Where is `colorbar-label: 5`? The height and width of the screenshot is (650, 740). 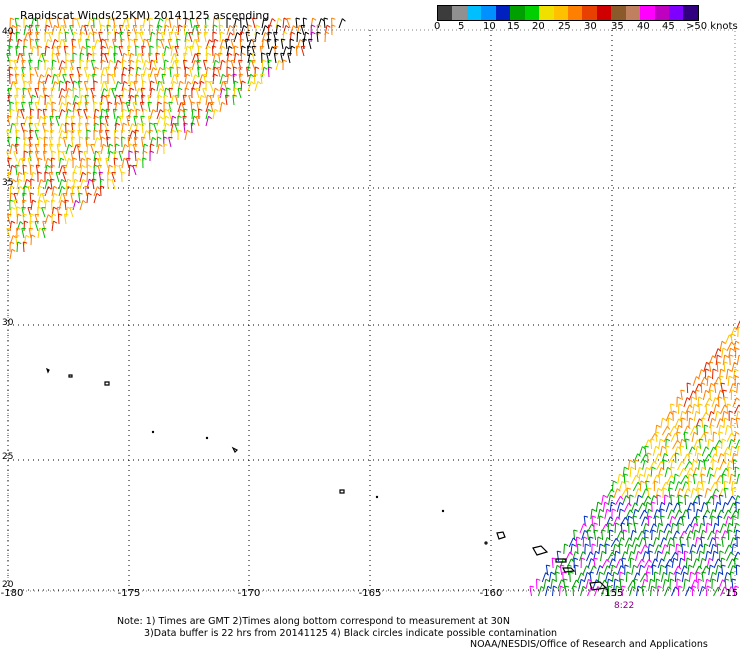
colorbar-label: 5 is located at coordinates (461, 26).